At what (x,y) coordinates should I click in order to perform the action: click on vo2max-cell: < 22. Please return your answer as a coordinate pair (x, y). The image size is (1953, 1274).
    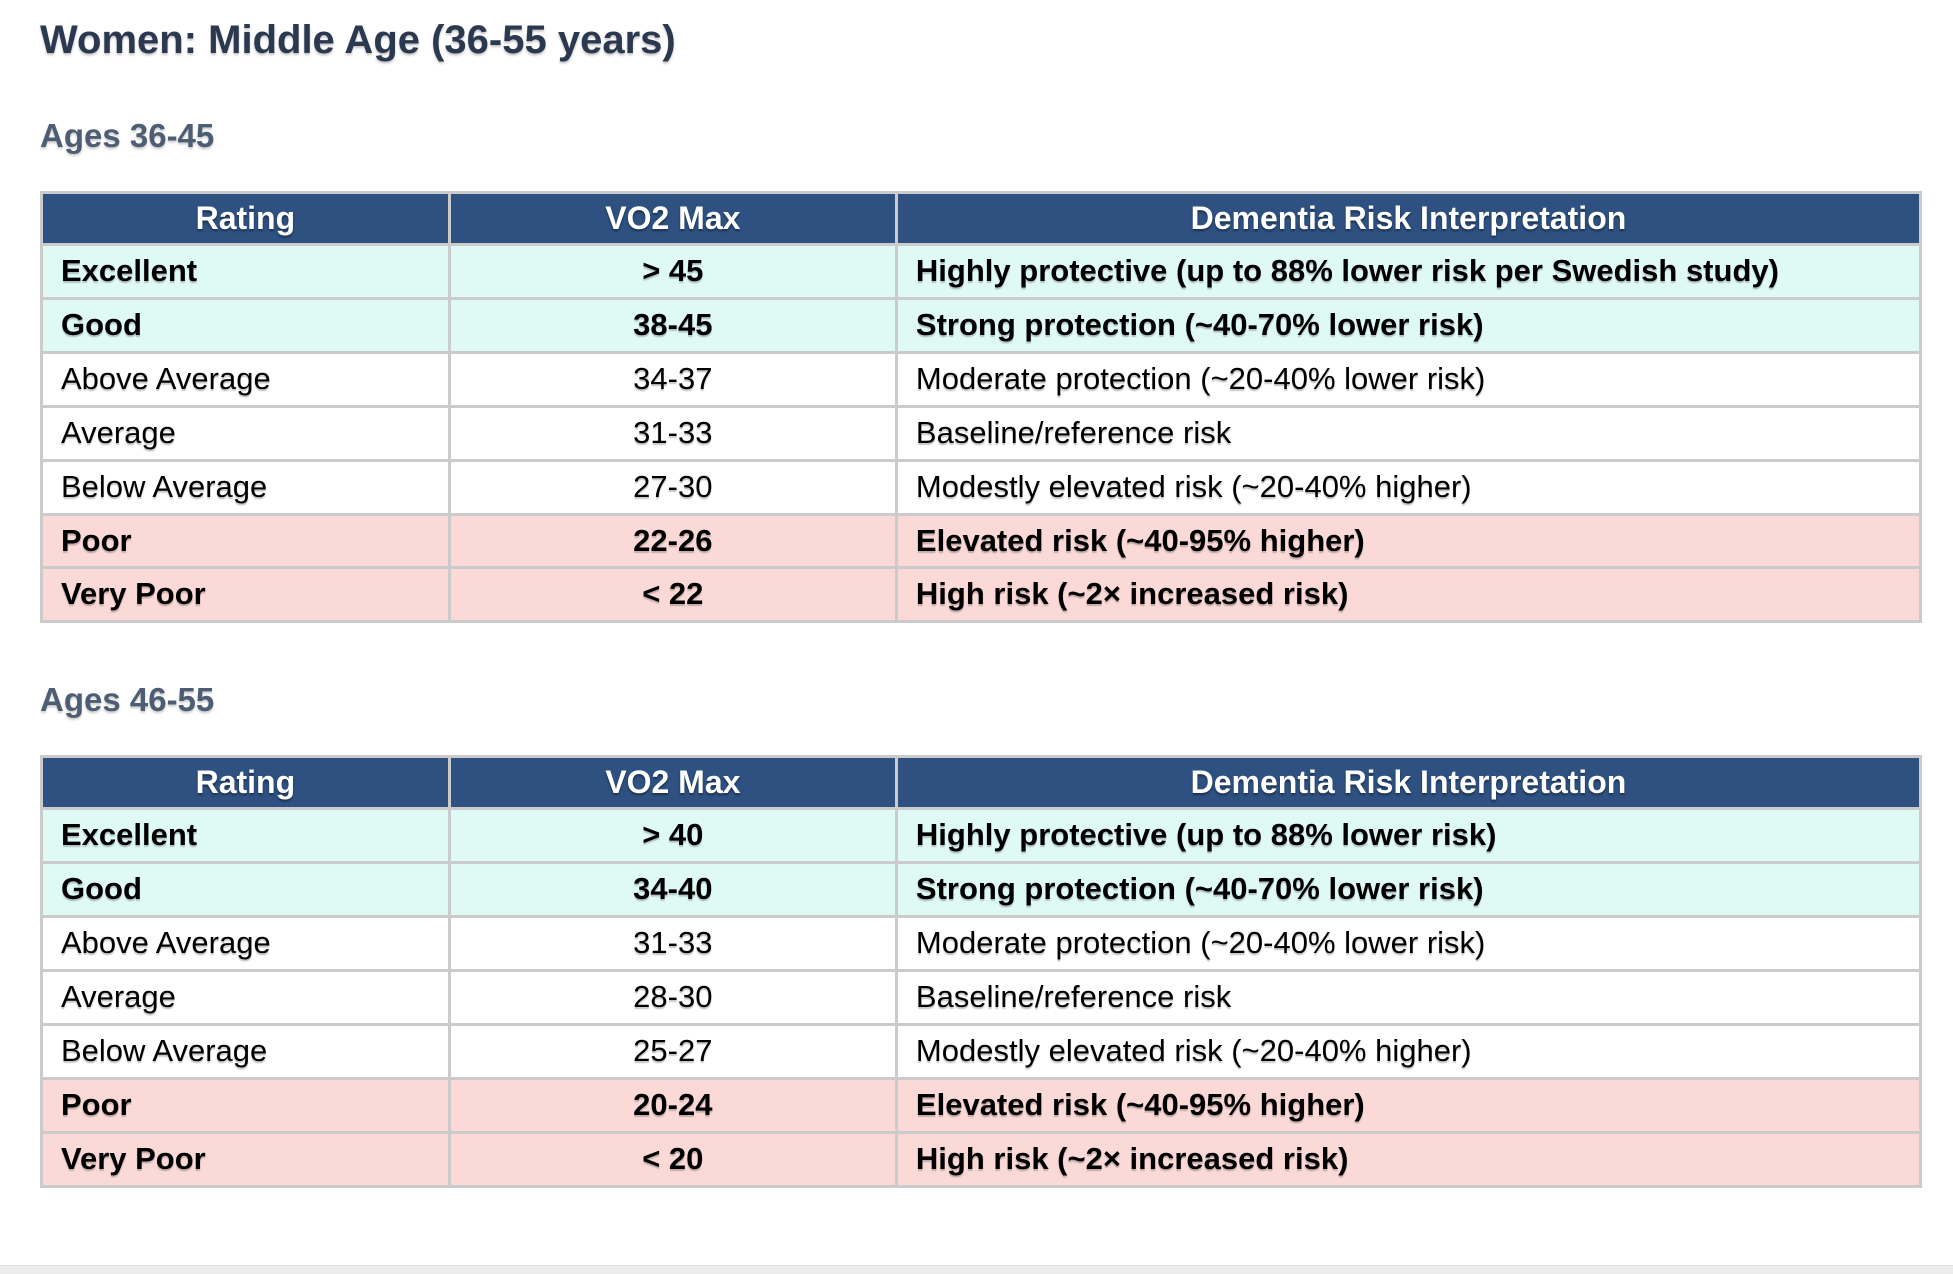
    Looking at the image, I should click on (672, 595).